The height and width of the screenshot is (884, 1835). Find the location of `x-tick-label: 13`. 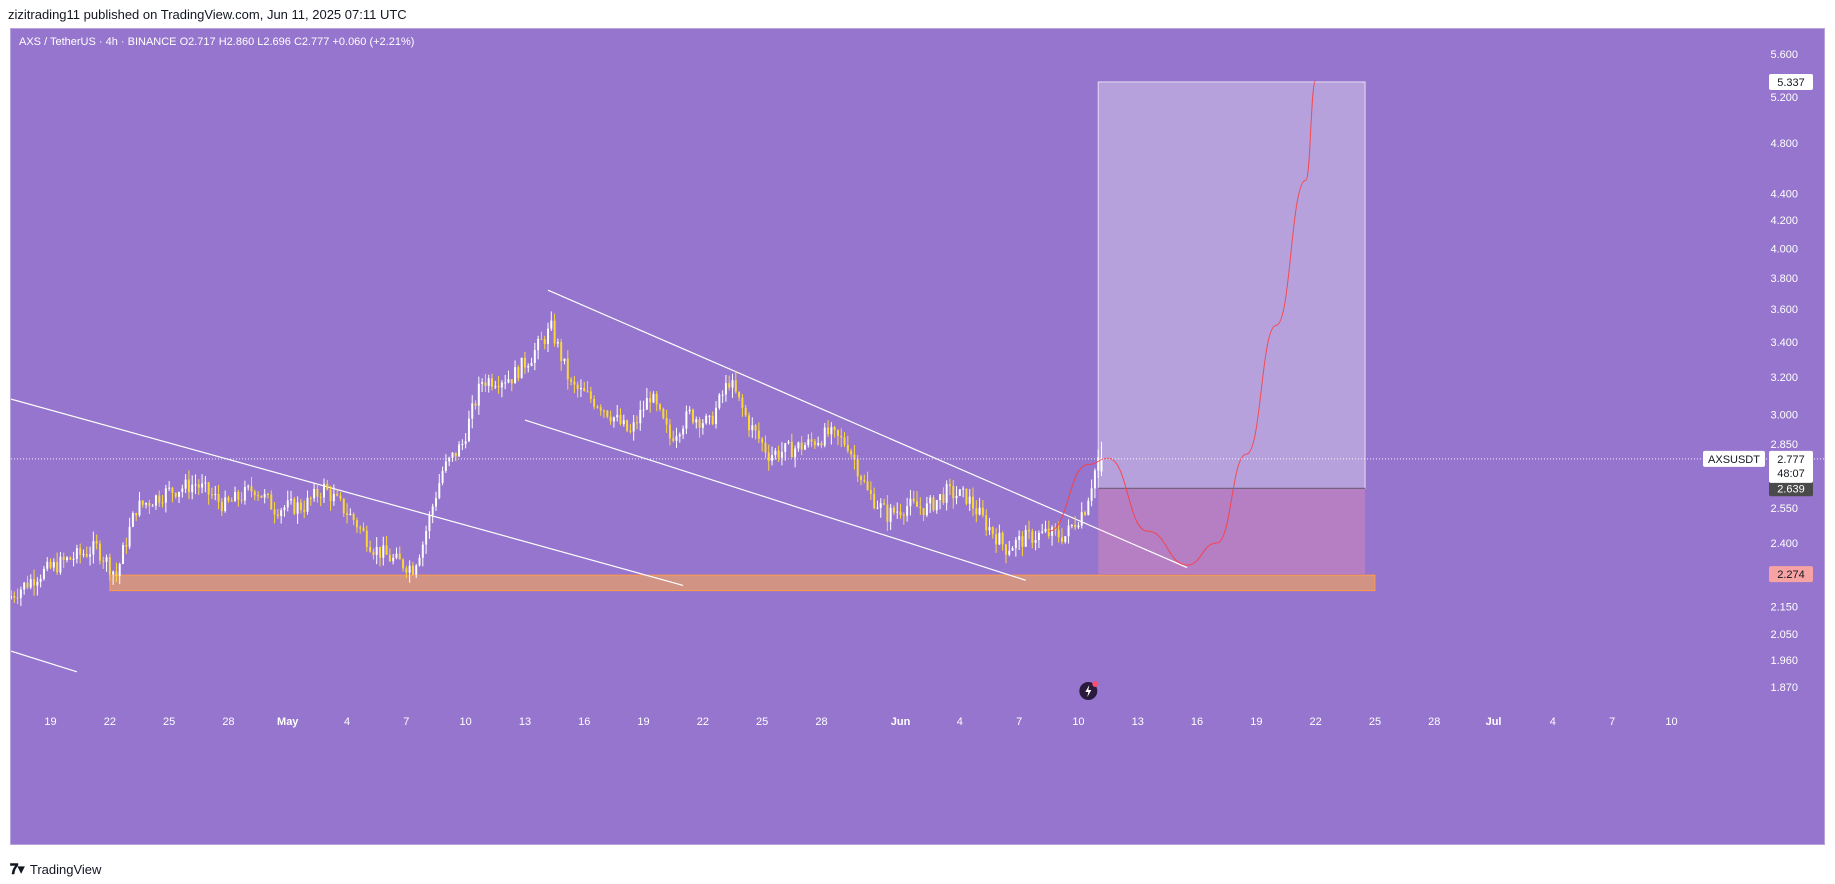

x-tick-label: 13 is located at coordinates (1138, 722).